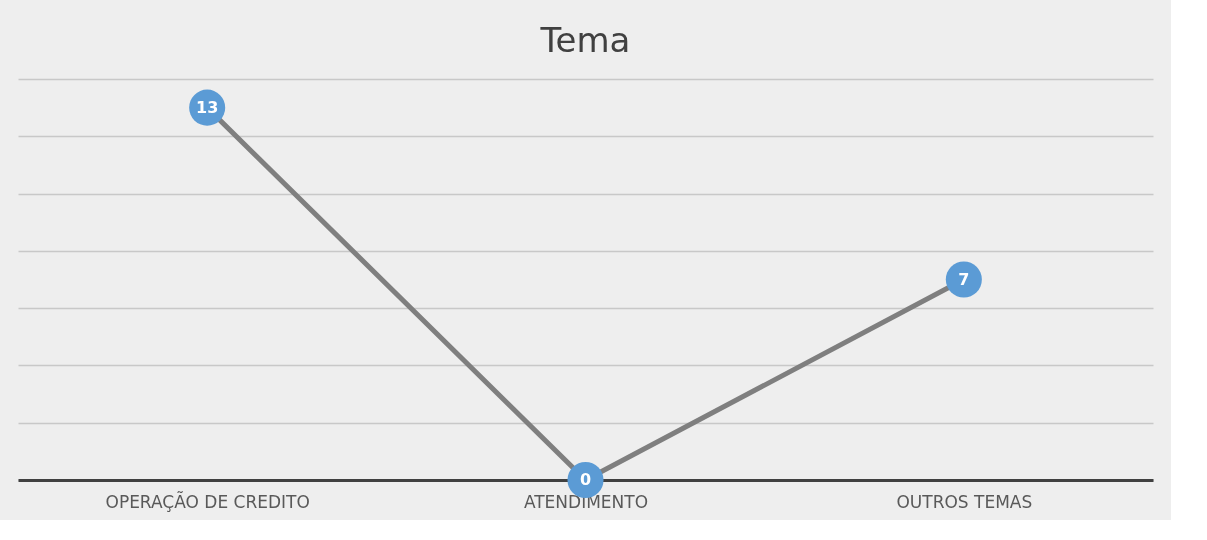  What do you see at coordinates (207, 501) in the screenshot?
I see `x-tick-label: OPERAÇÃO DE CREDITO` at bounding box center [207, 501].